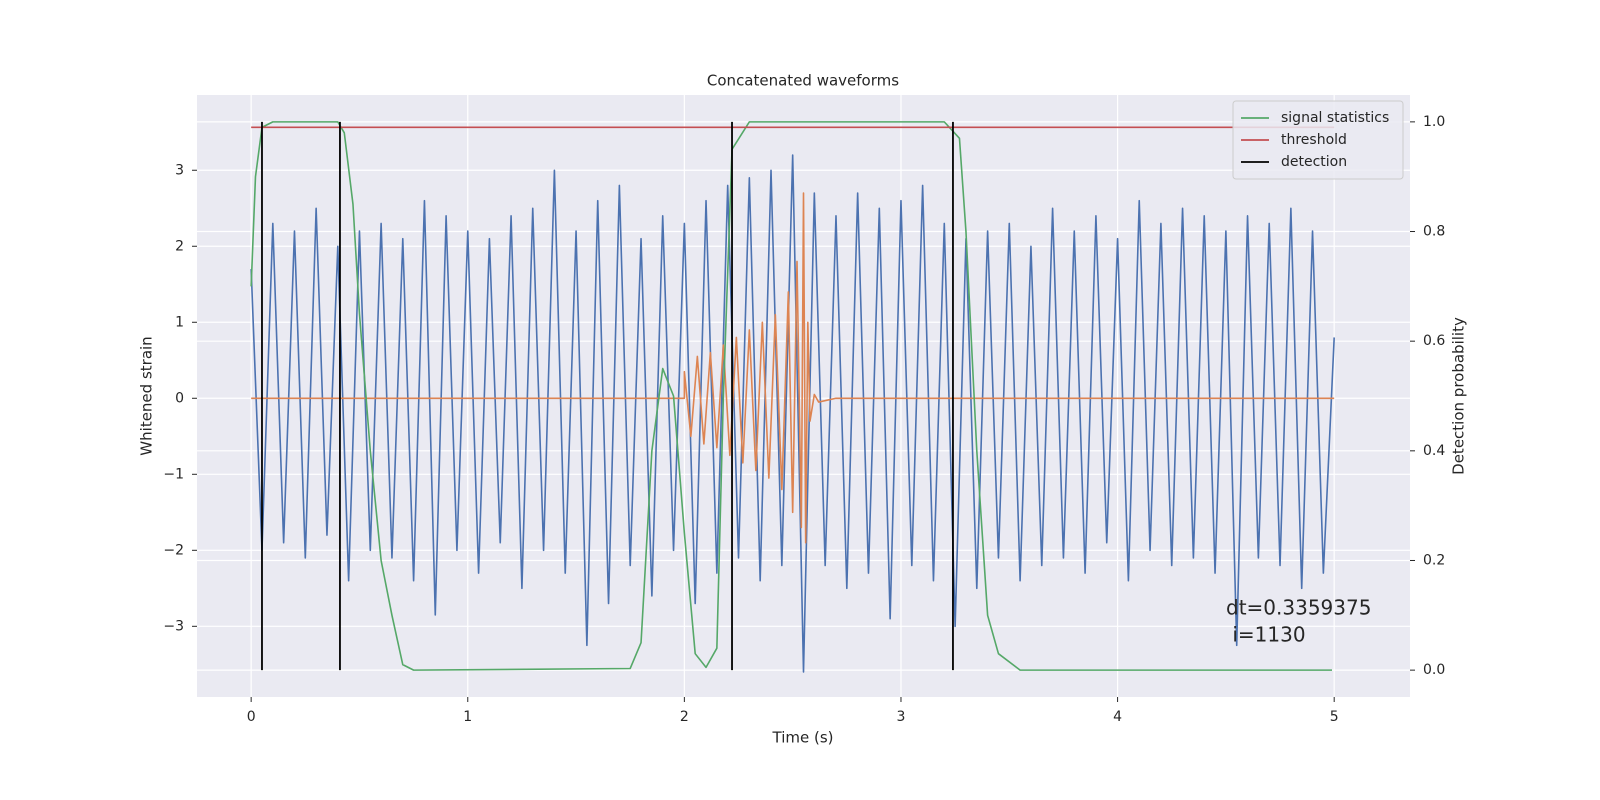  Describe the element at coordinates (1434, 122) in the screenshot. I see `y2-tick-label: 1.0` at that location.